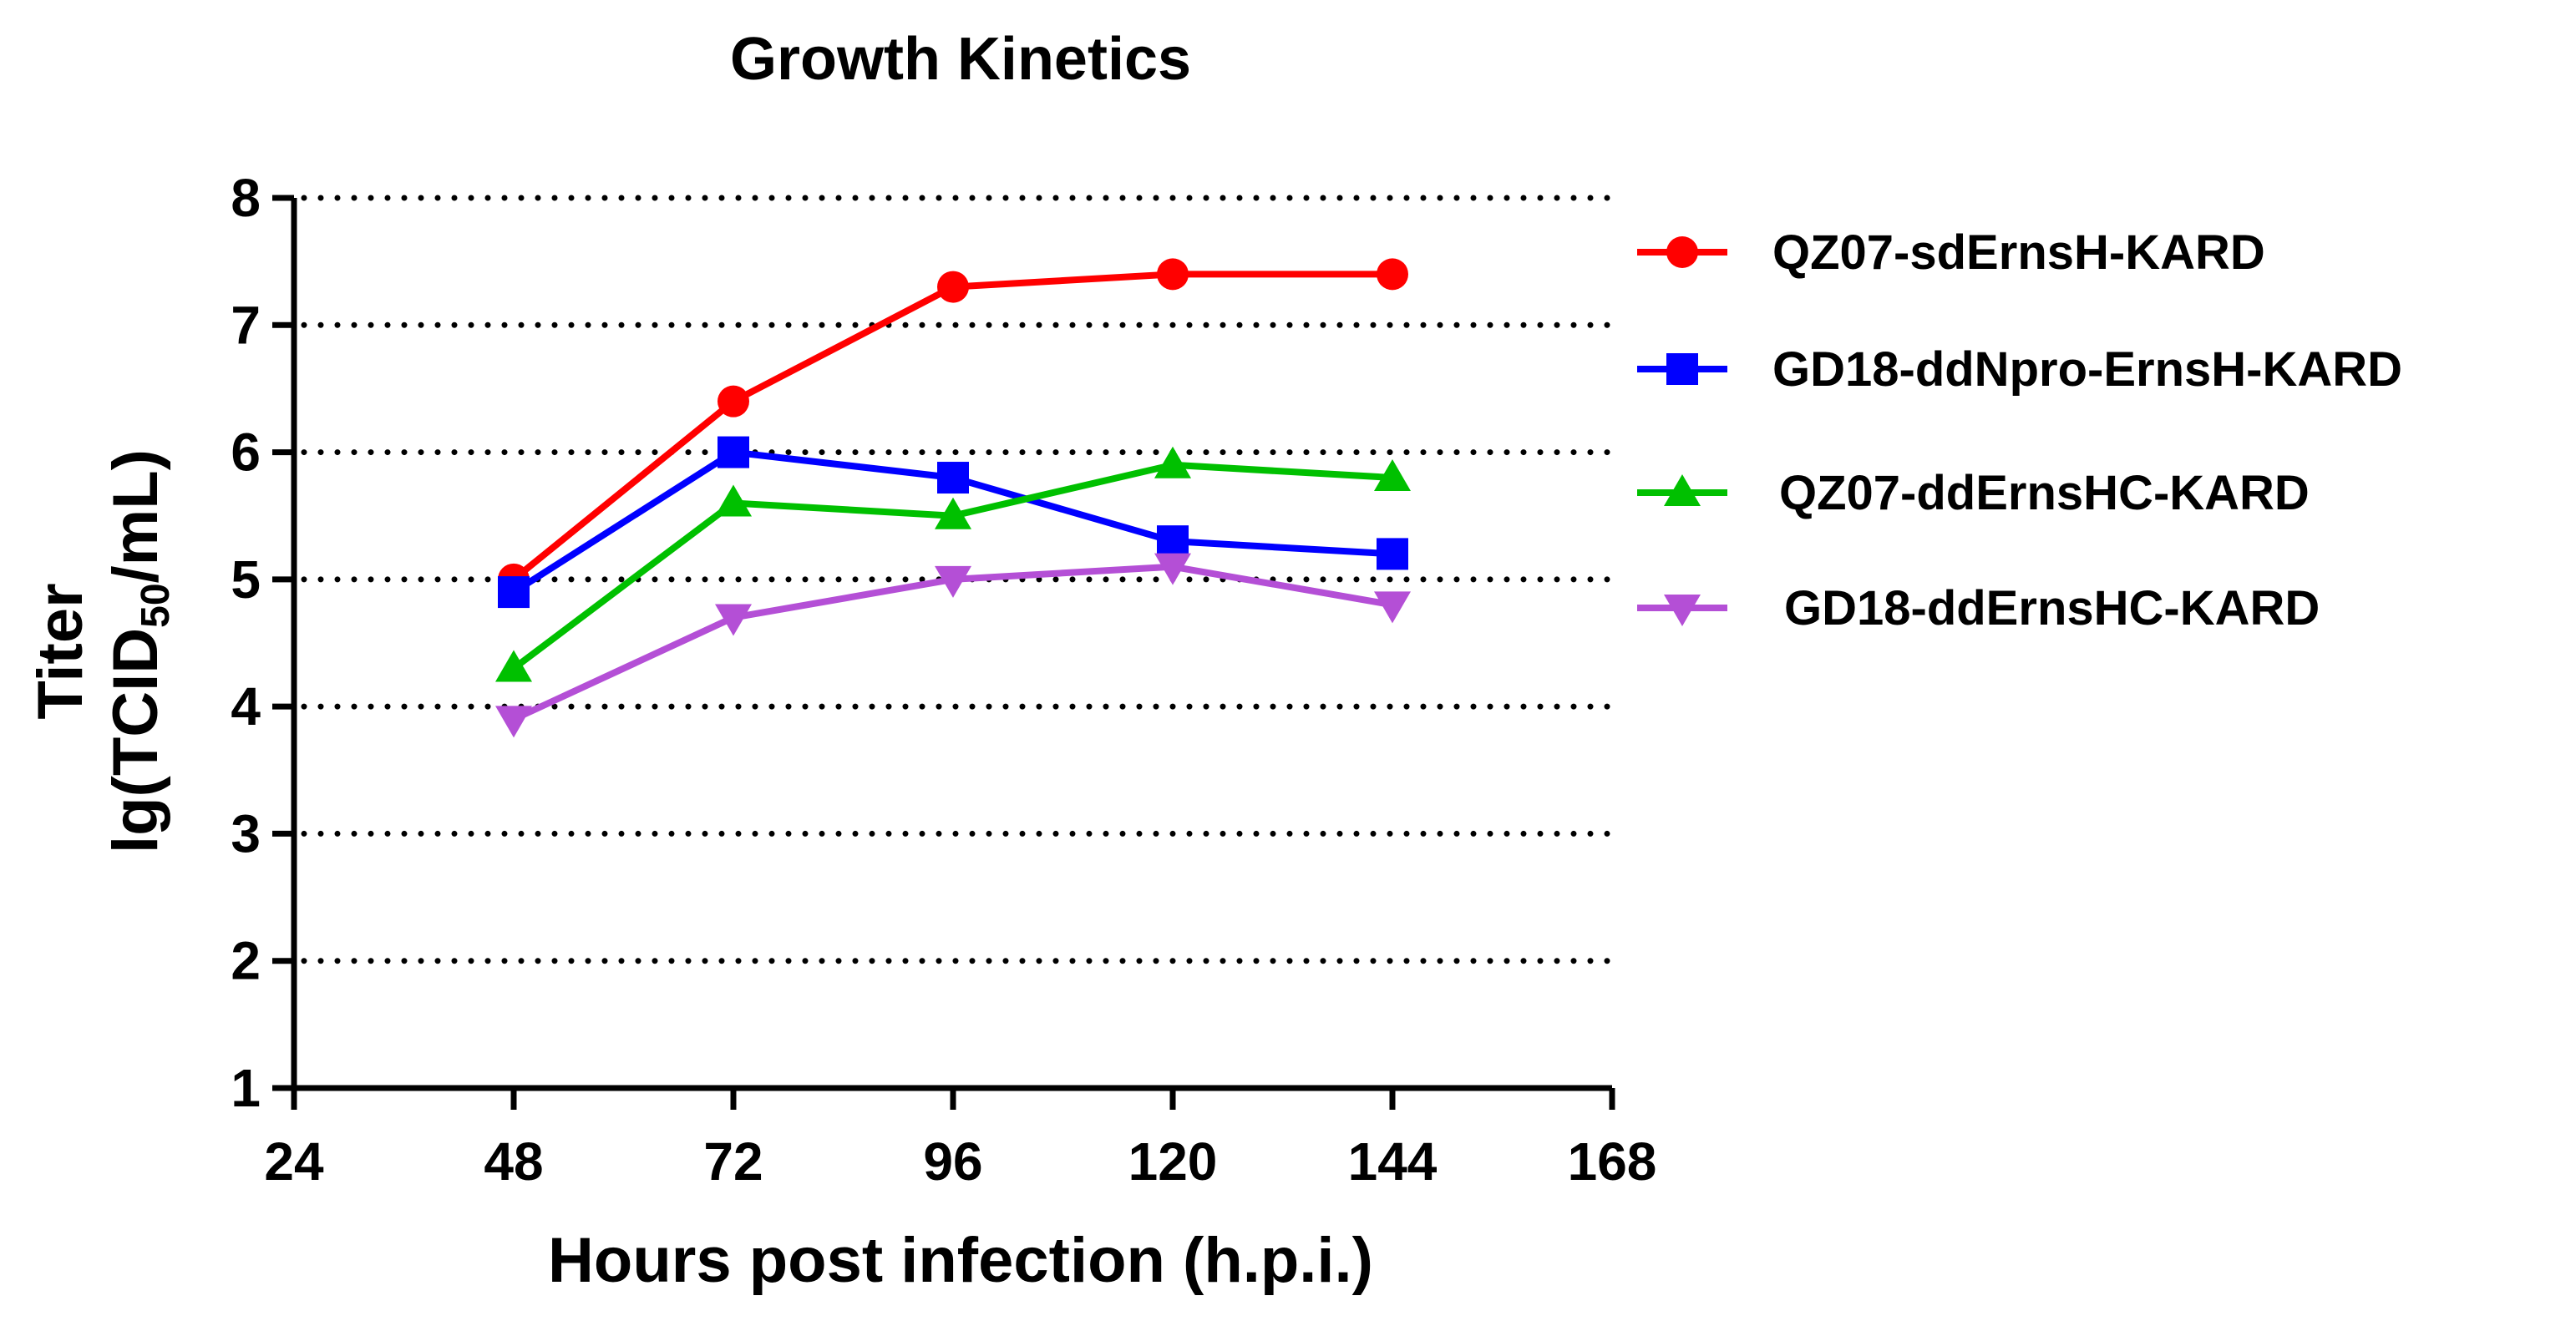  I want to click on x-tick-label-168: 168, so click(1612, 1161).